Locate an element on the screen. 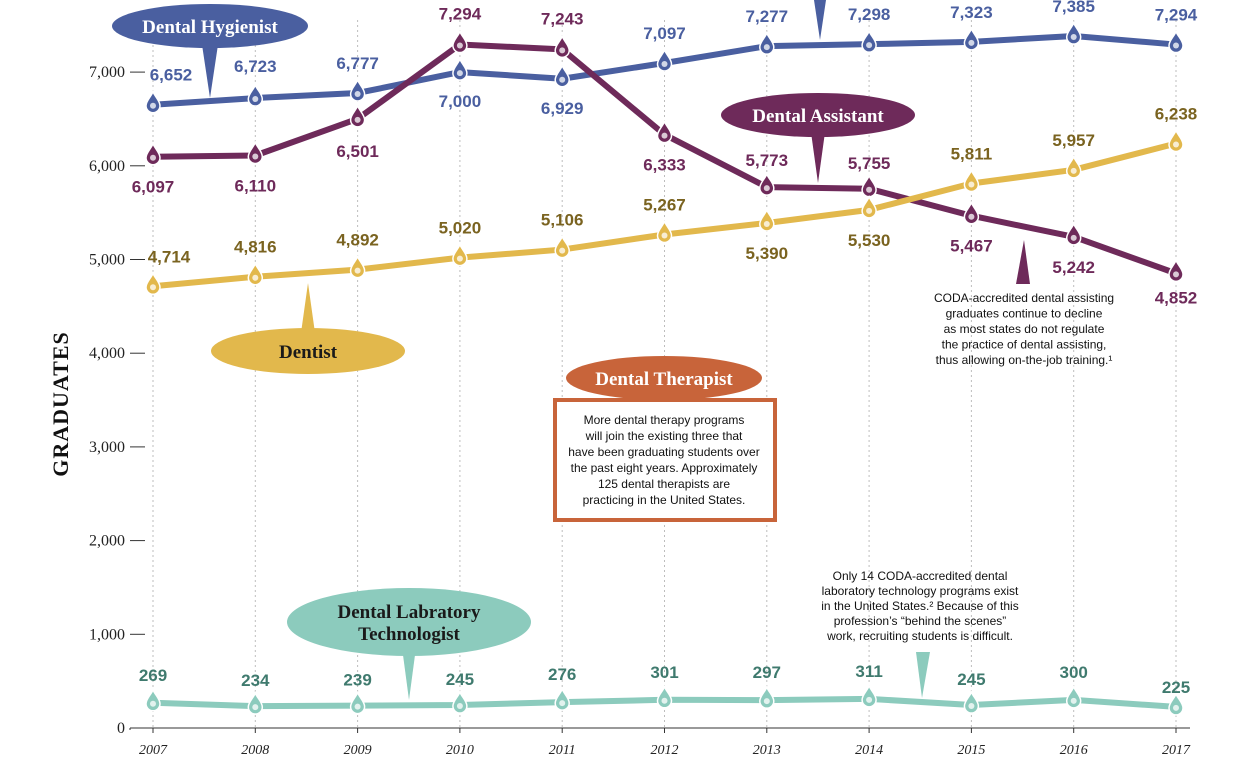  lab-bubble-label-line1: Dental Labratory is located at coordinates (409, 612).